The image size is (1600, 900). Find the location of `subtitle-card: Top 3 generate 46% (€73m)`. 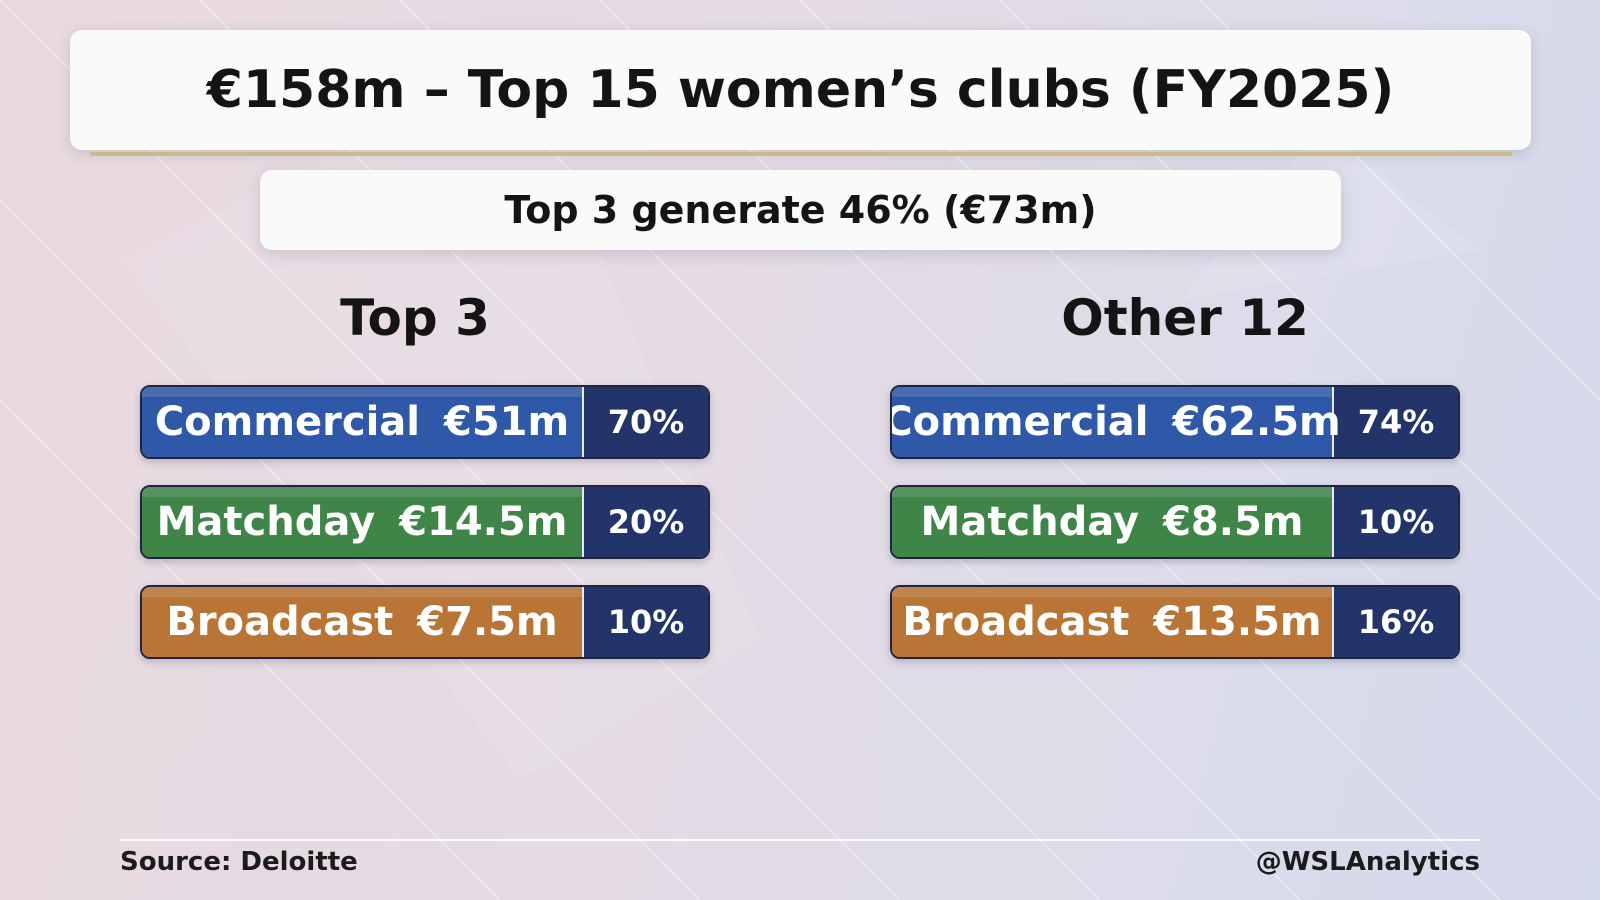

subtitle-card: Top 3 generate 46% (€73m) is located at coordinates (800, 210).